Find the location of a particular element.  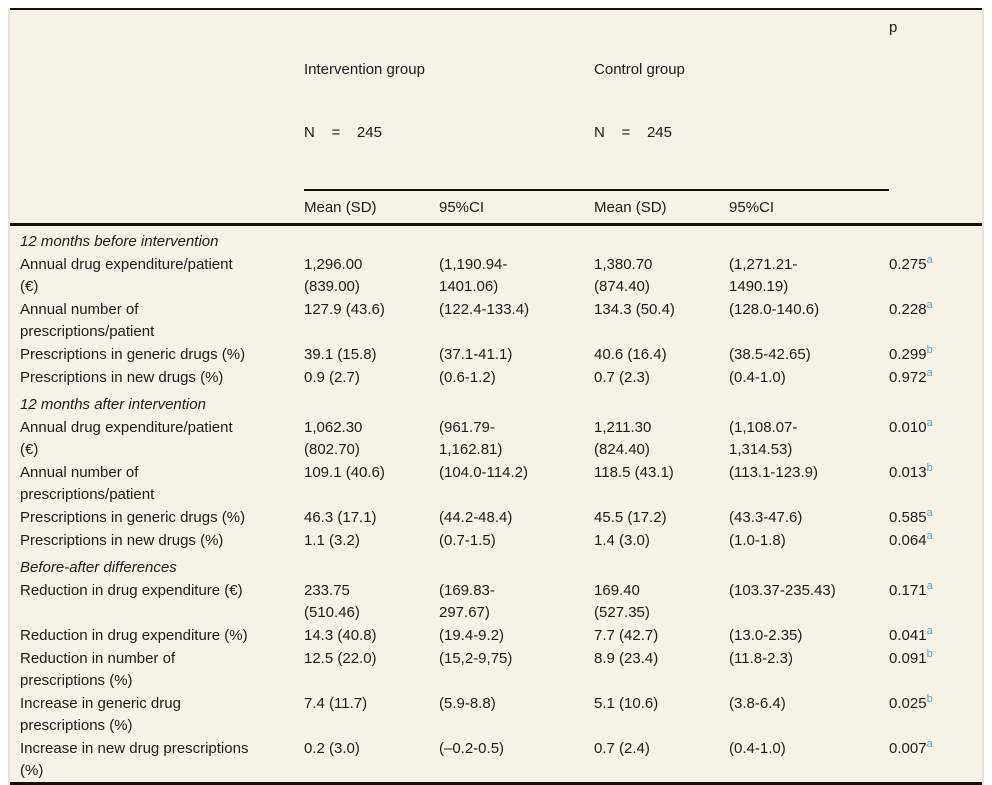

intervention-mean-sd-cell: 14.3 (40.8) is located at coordinates (340, 635).